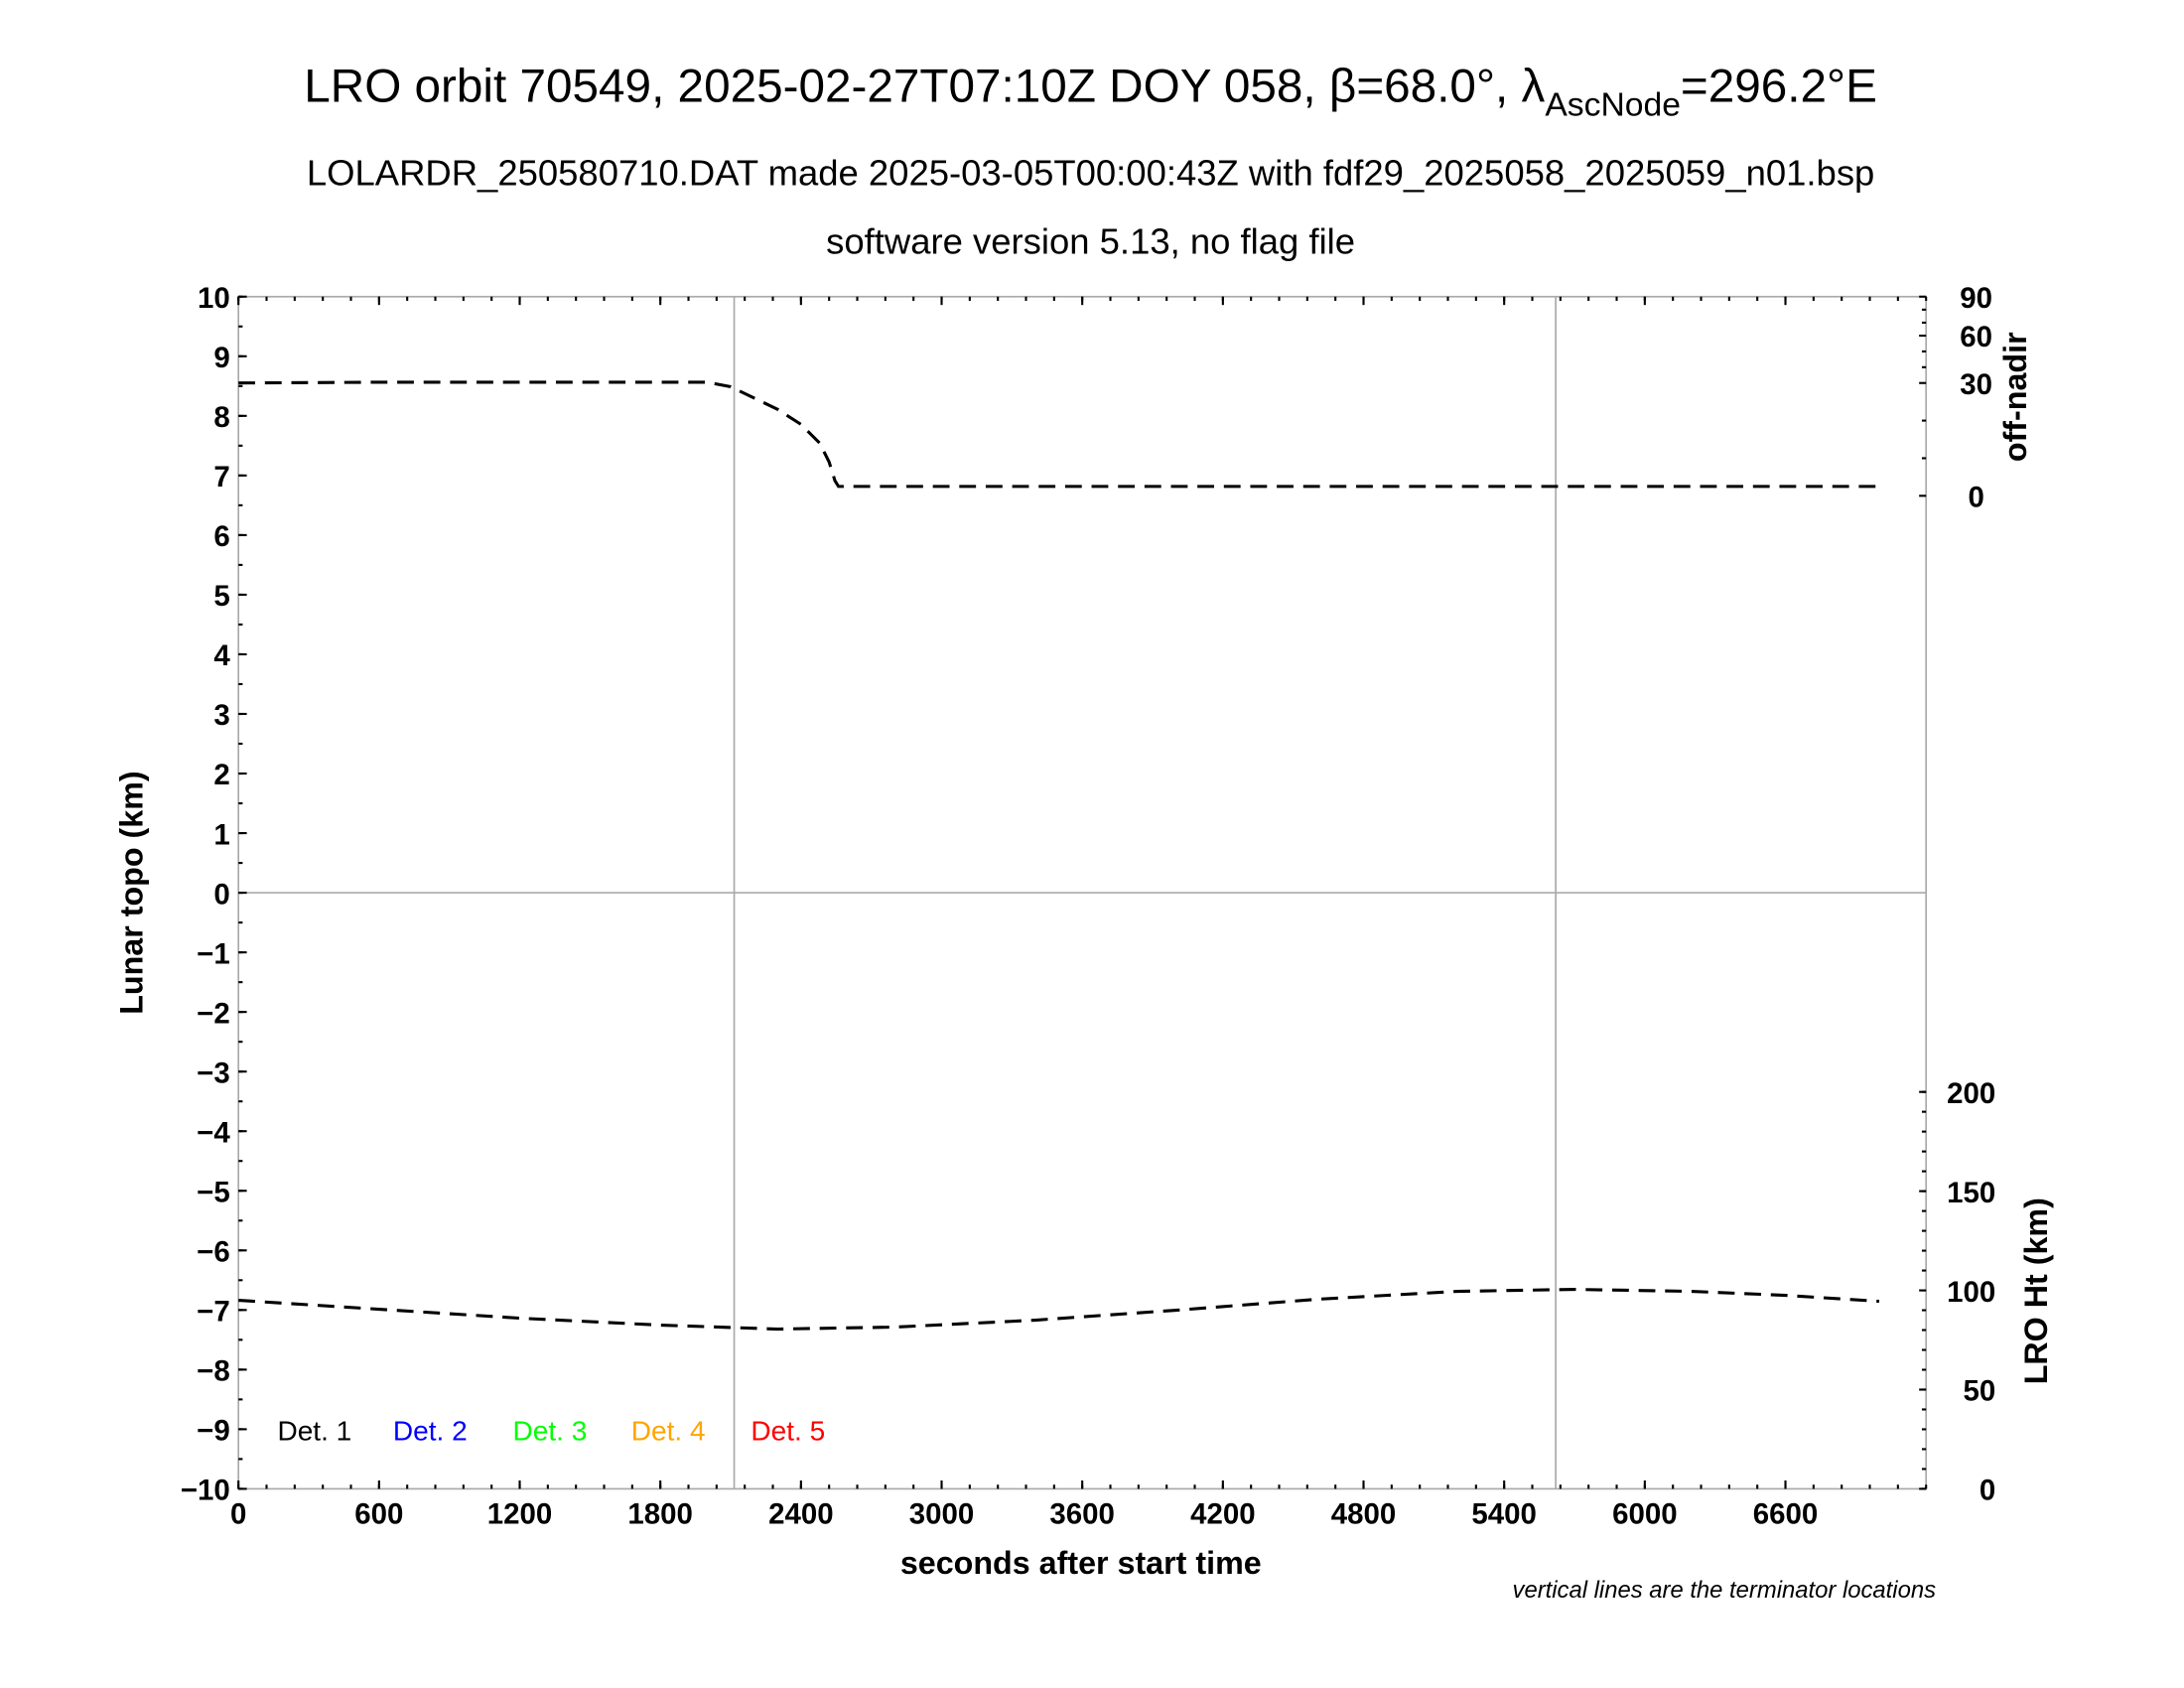 The height and width of the screenshot is (1688, 2184). I want to click on y-tick-label: −9, so click(213, 1431).